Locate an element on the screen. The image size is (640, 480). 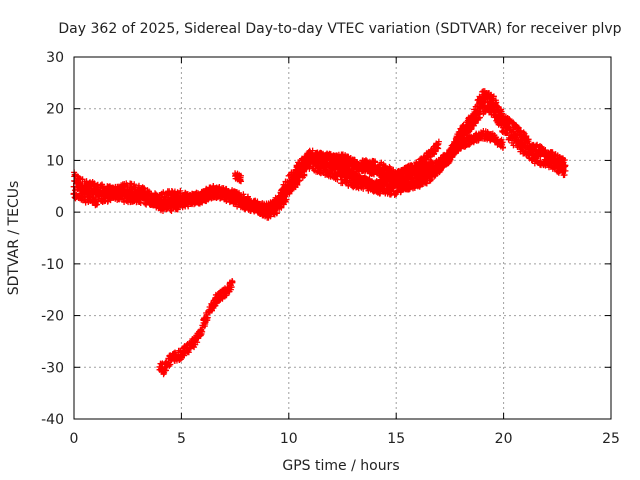
y-tick-label: 30 is located at coordinates (55, 58).